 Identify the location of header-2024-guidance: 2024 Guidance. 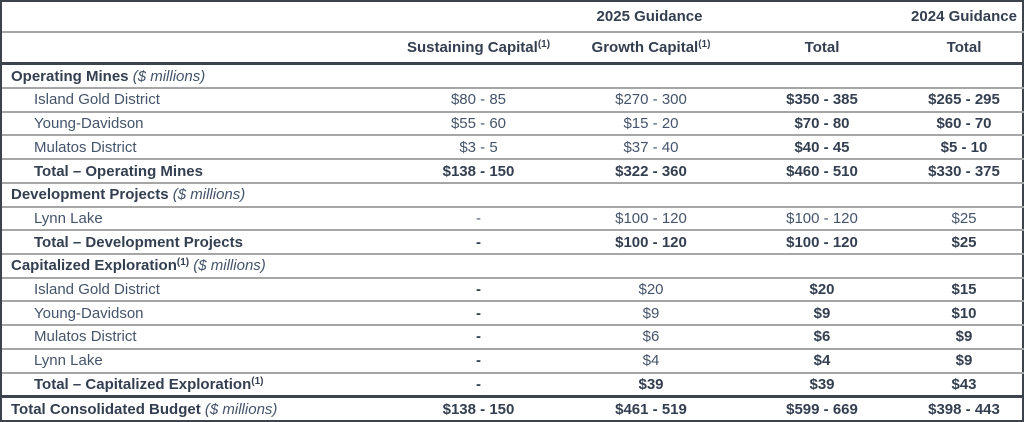
(964, 16).